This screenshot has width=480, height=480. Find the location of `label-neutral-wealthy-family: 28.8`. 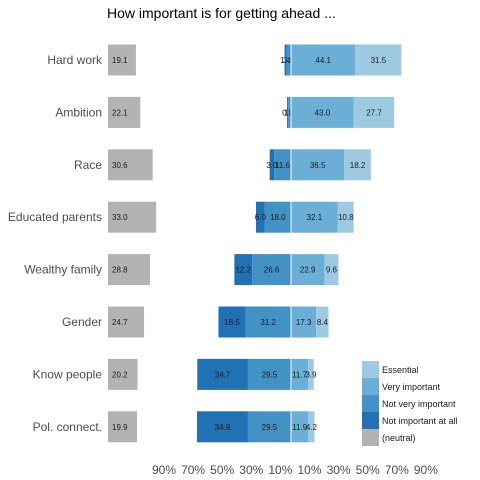

label-neutral-wealthy-family: 28.8 is located at coordinates (120, 270).